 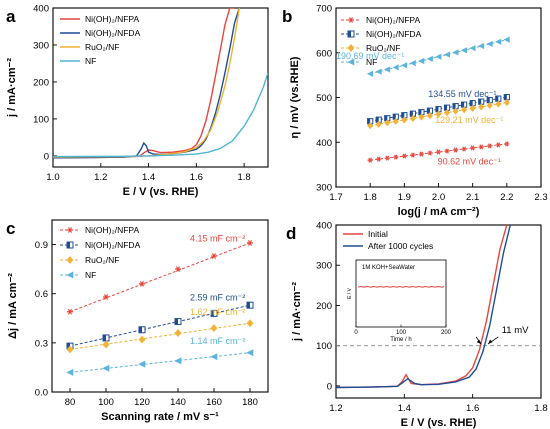 What do you see at coordinates (10, 228) in the screenshot?
I see `panel-letter-c: c` at bounding box center [10, 228].